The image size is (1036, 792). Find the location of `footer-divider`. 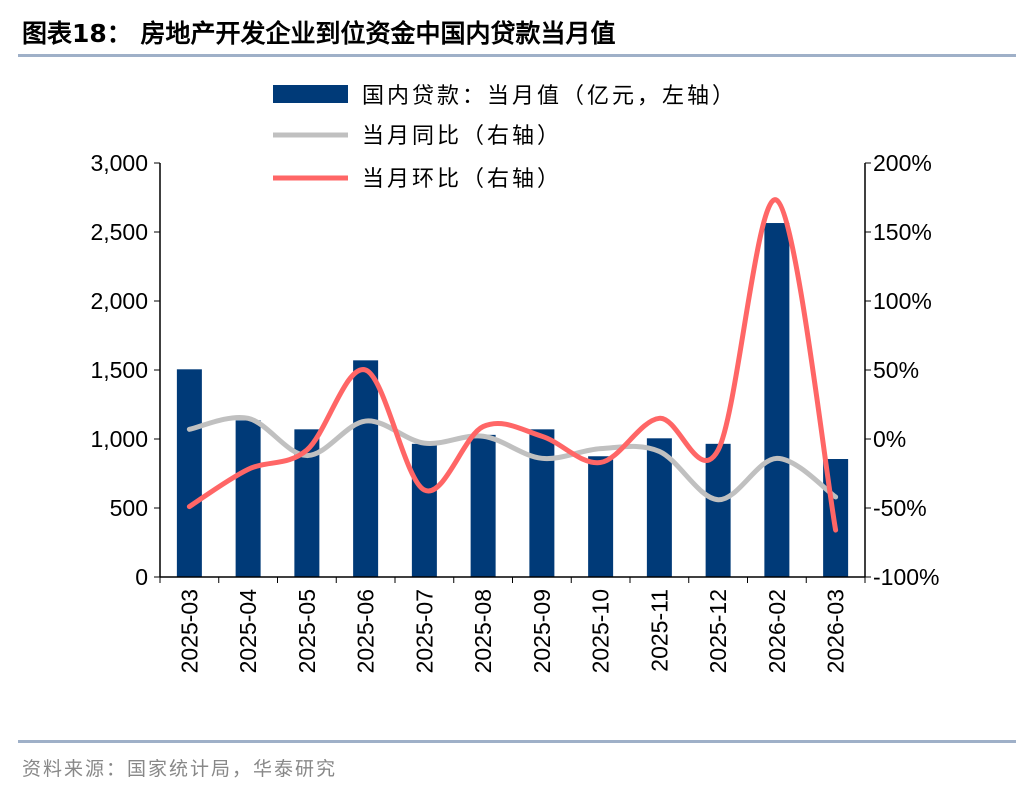

footer-divider is located at coordinates (517, 741).